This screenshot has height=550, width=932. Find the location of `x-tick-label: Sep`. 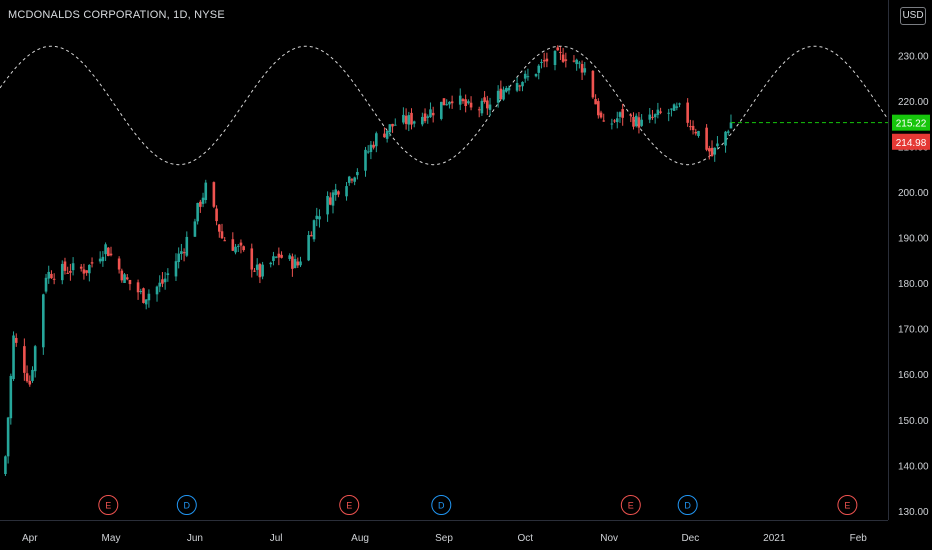

x-tick-label: Sep is located at coordinates (444, 538).